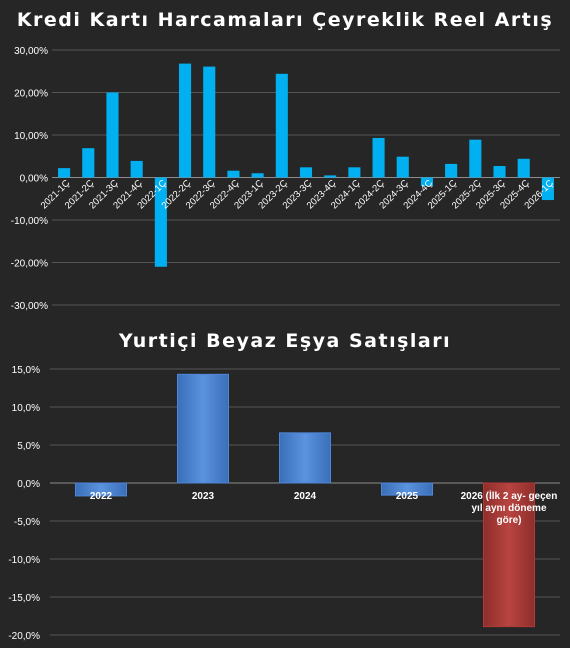 The width and height of the screenshot is (570, 648). What do you see at coordinates (101, 496) in the screenshot?
I see `x-tick-label: 2022` at bounding box center [101, 496].